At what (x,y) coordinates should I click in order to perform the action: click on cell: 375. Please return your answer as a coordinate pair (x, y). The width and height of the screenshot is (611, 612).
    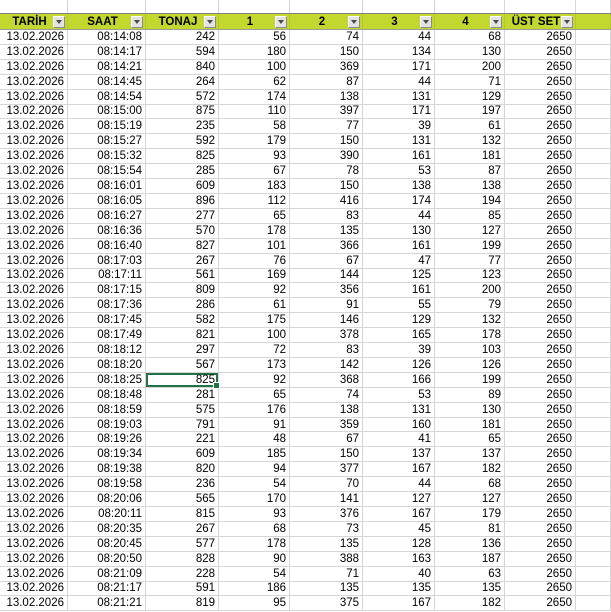
    Looking at the image, I should click on (326, 604).